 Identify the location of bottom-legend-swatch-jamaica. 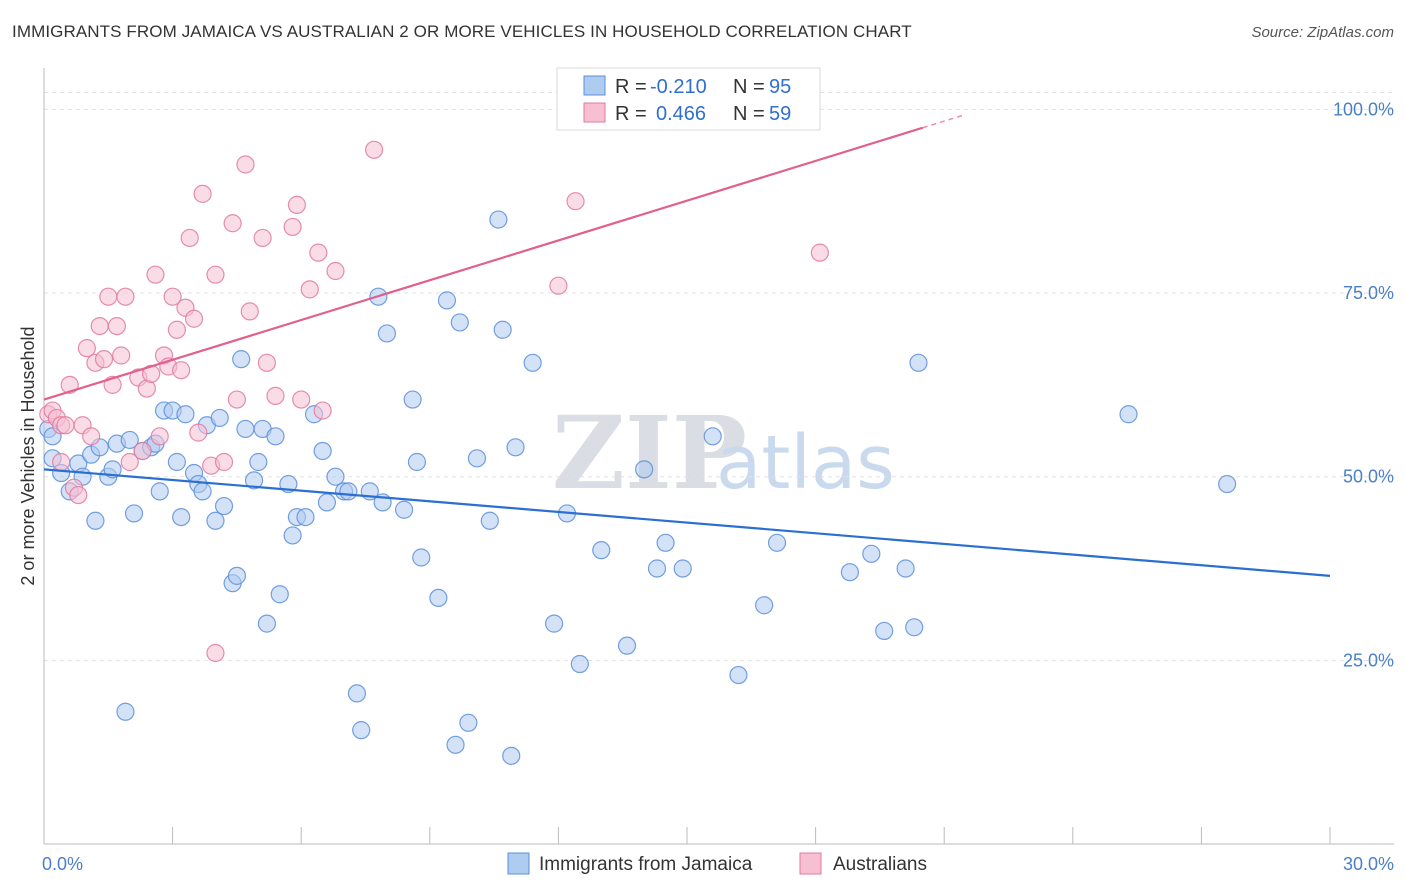
(518, 863).